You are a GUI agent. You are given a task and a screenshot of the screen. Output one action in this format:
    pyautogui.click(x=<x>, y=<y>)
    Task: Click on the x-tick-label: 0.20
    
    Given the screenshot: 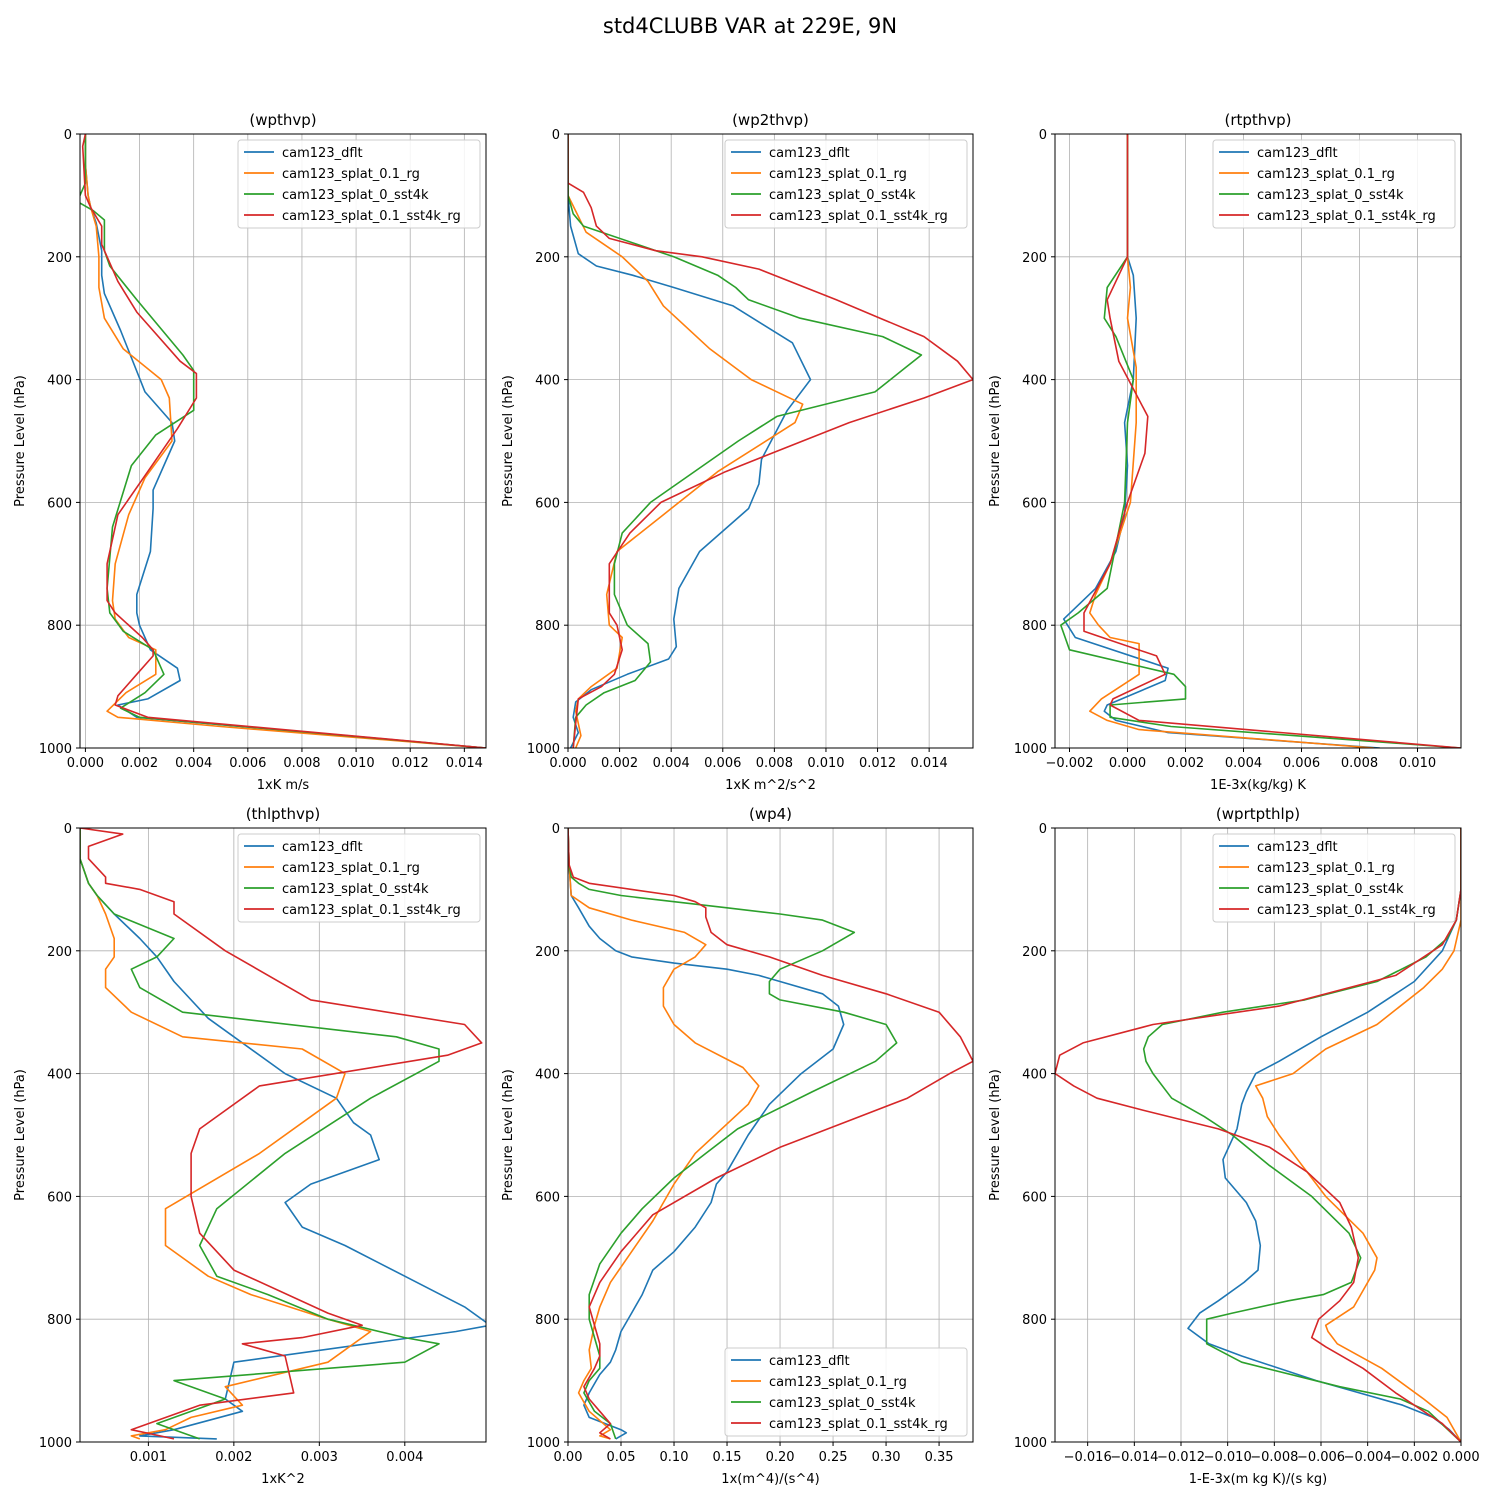 What is the action you would take?
    pyautogui.click(x=780, y=1457)
    